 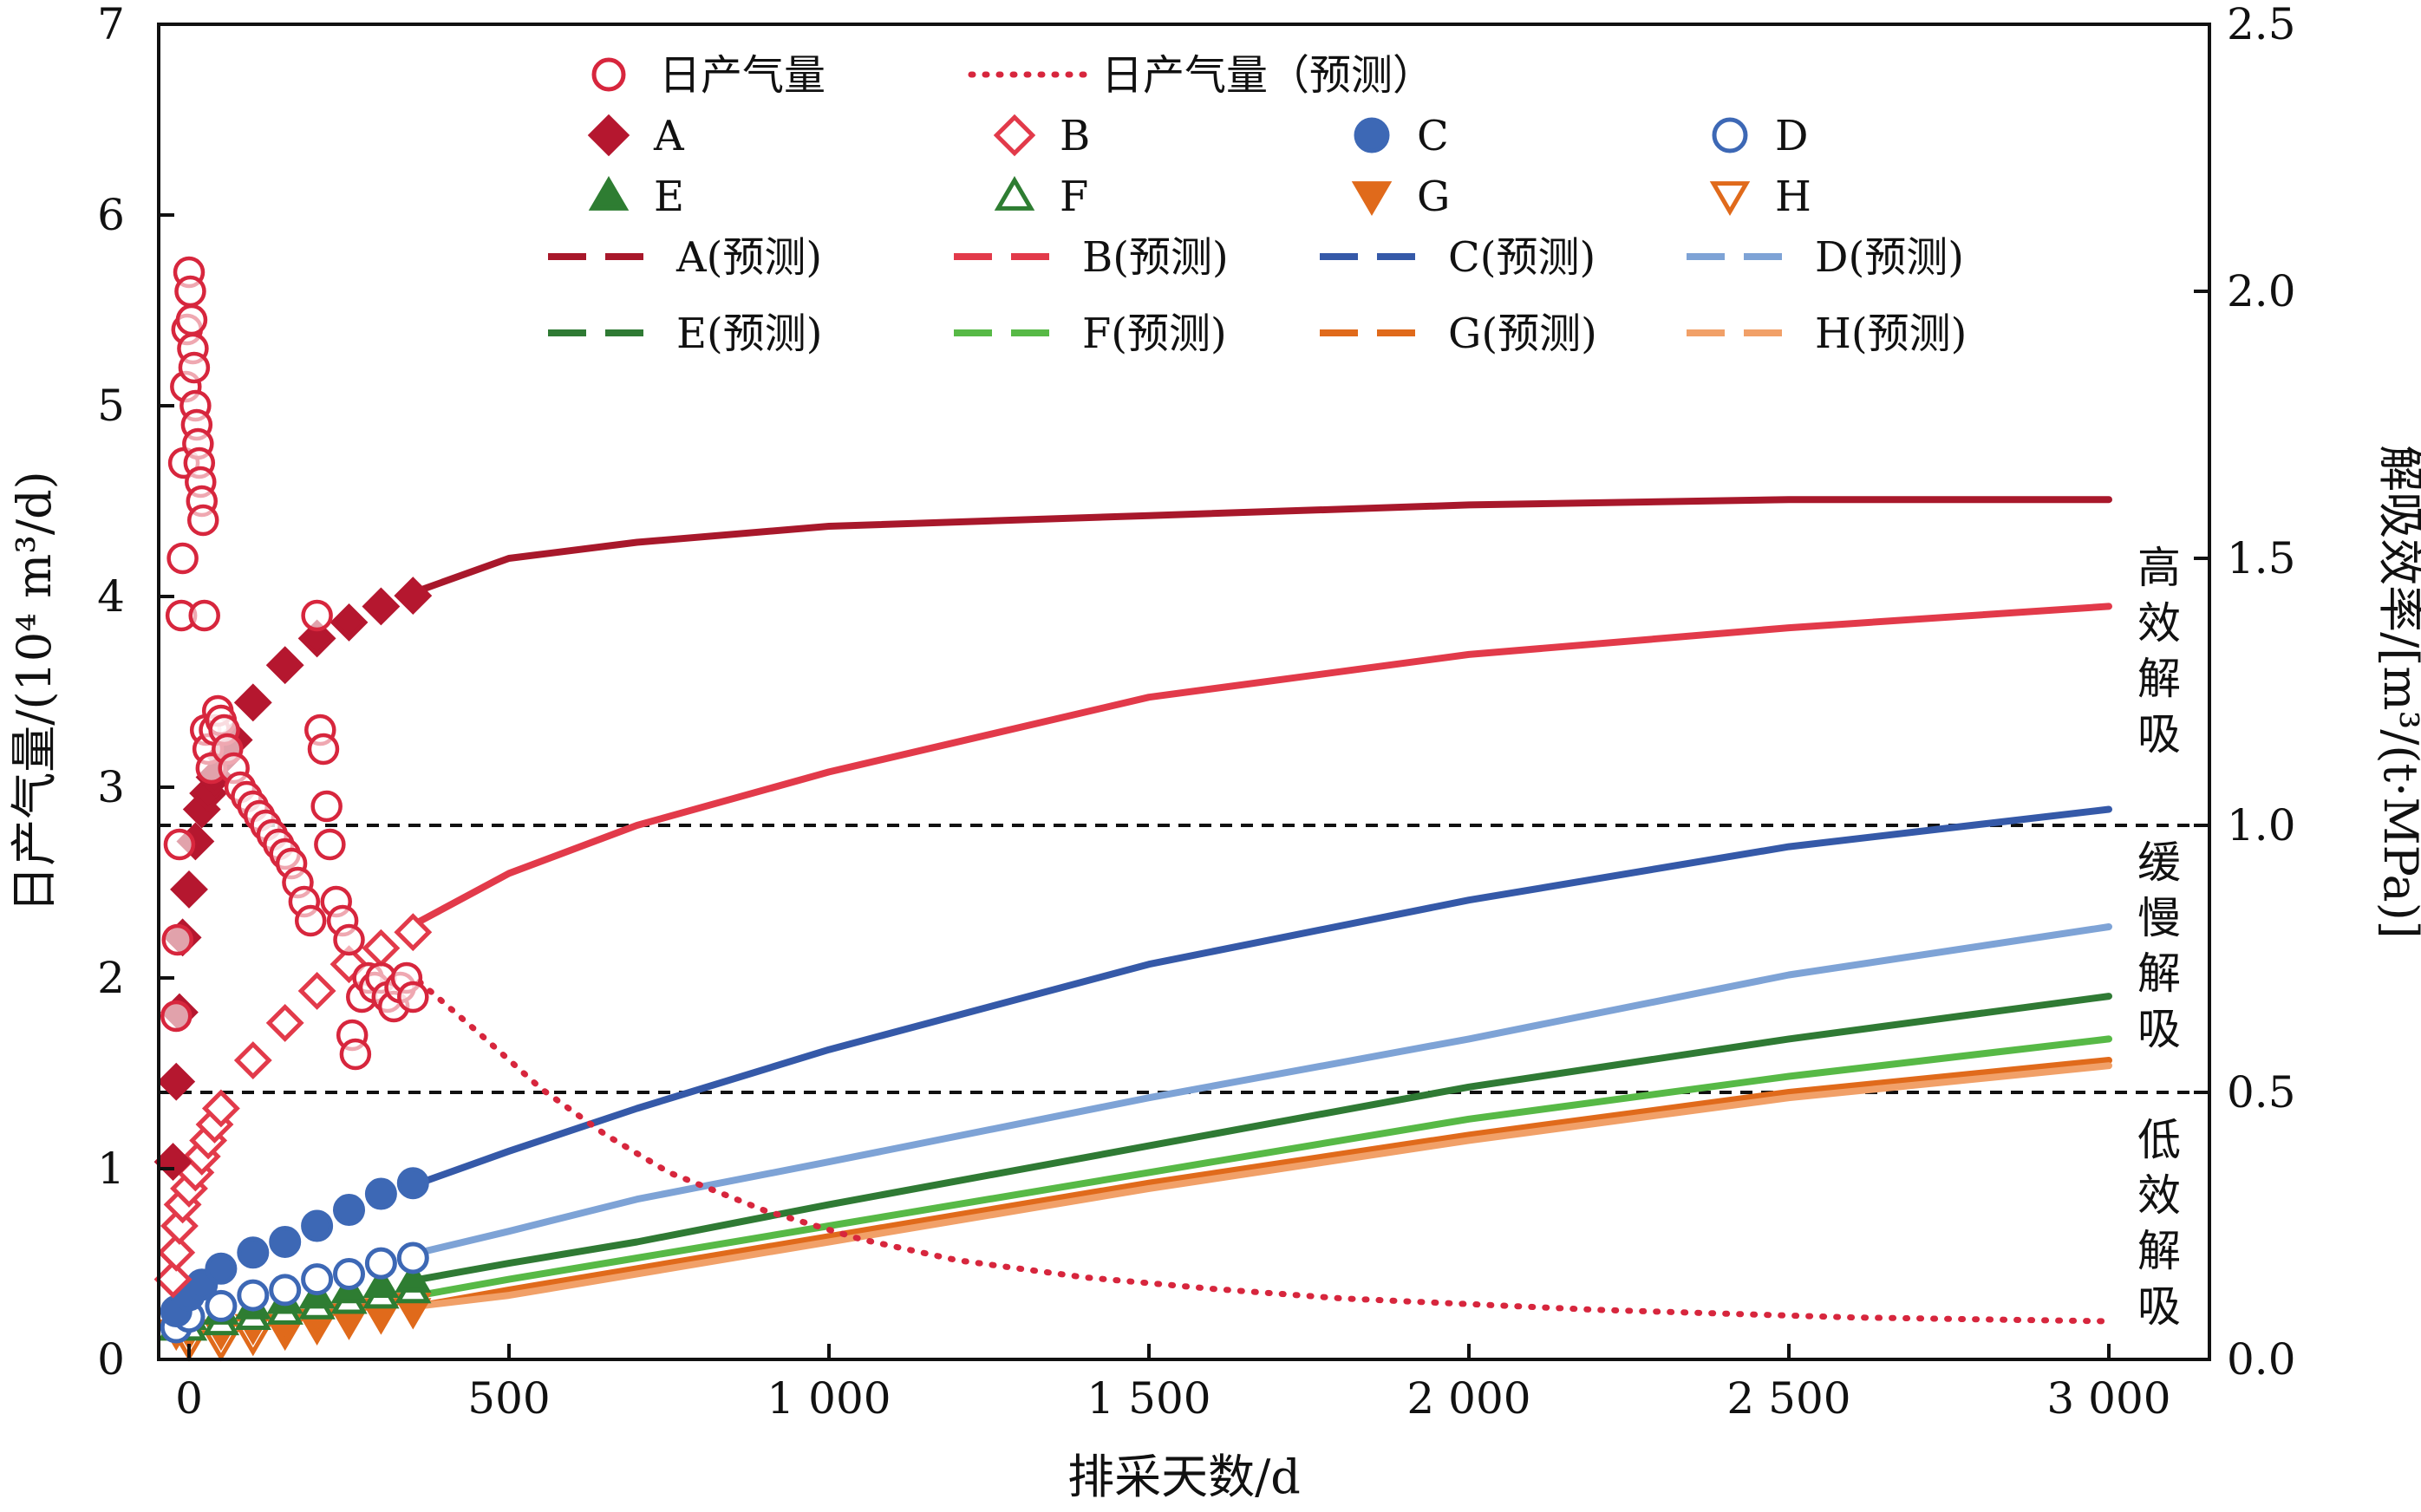 I want to click on forecast-line-e, so click(x=1263, y=1138).